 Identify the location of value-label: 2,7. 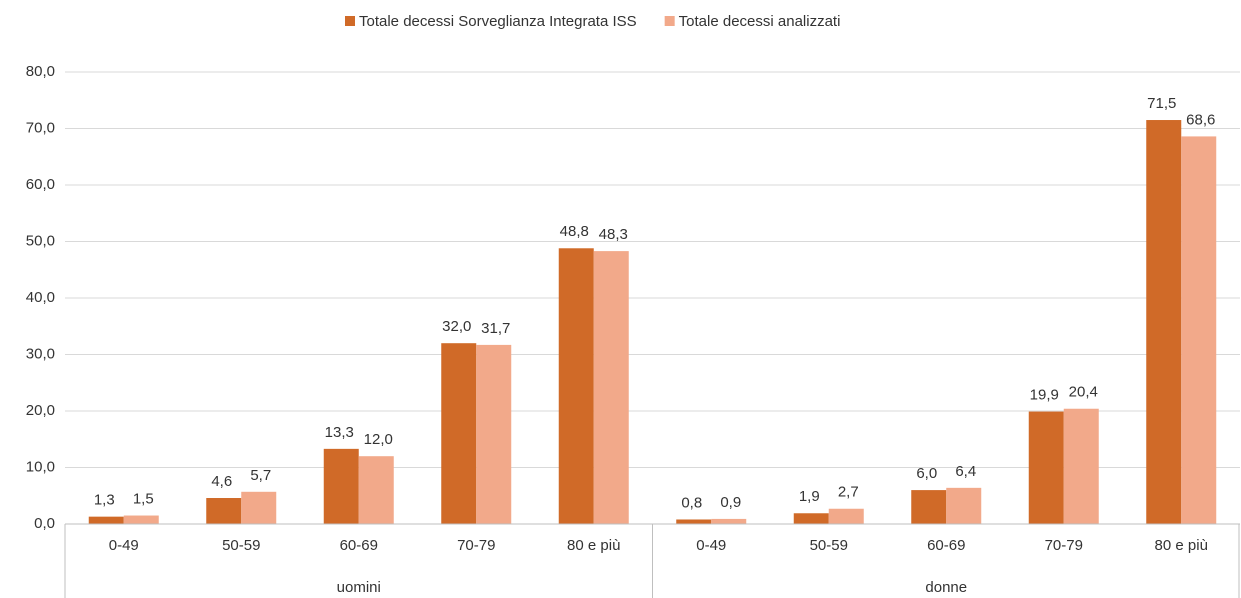
(848, 492).